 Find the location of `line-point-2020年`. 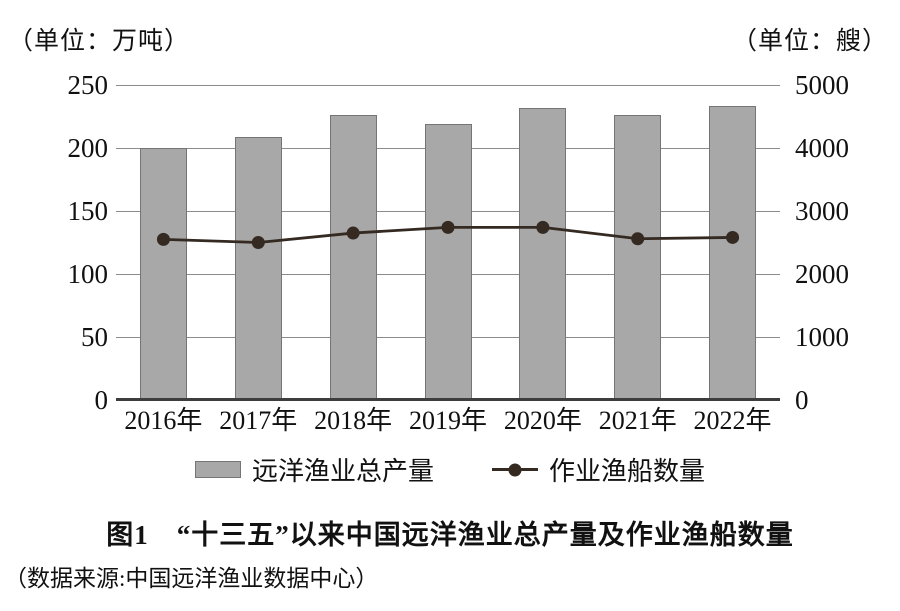

line-point-2020年 is located at coordinates (543, 227).